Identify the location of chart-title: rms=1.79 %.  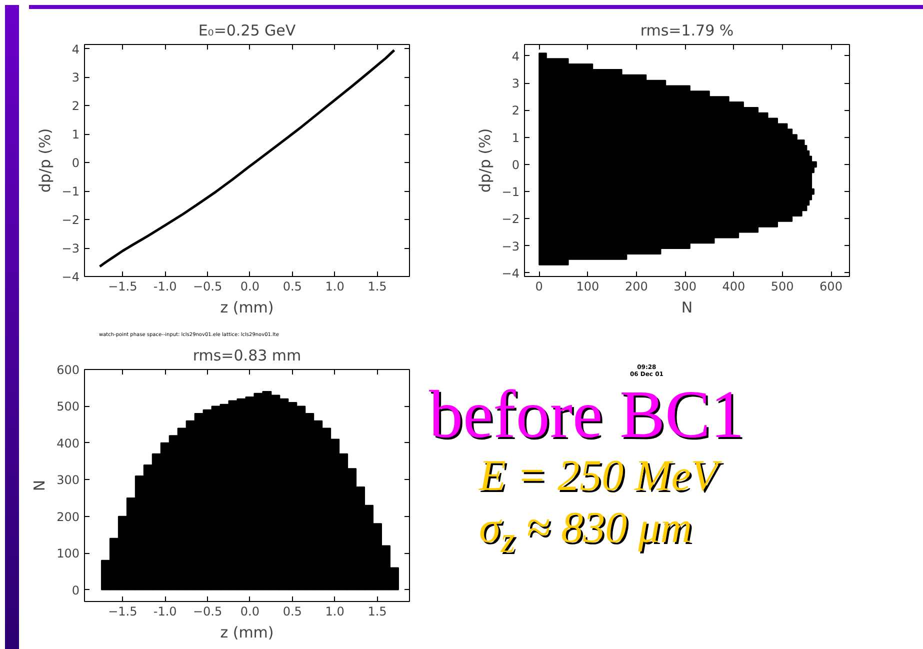
(687, 31).